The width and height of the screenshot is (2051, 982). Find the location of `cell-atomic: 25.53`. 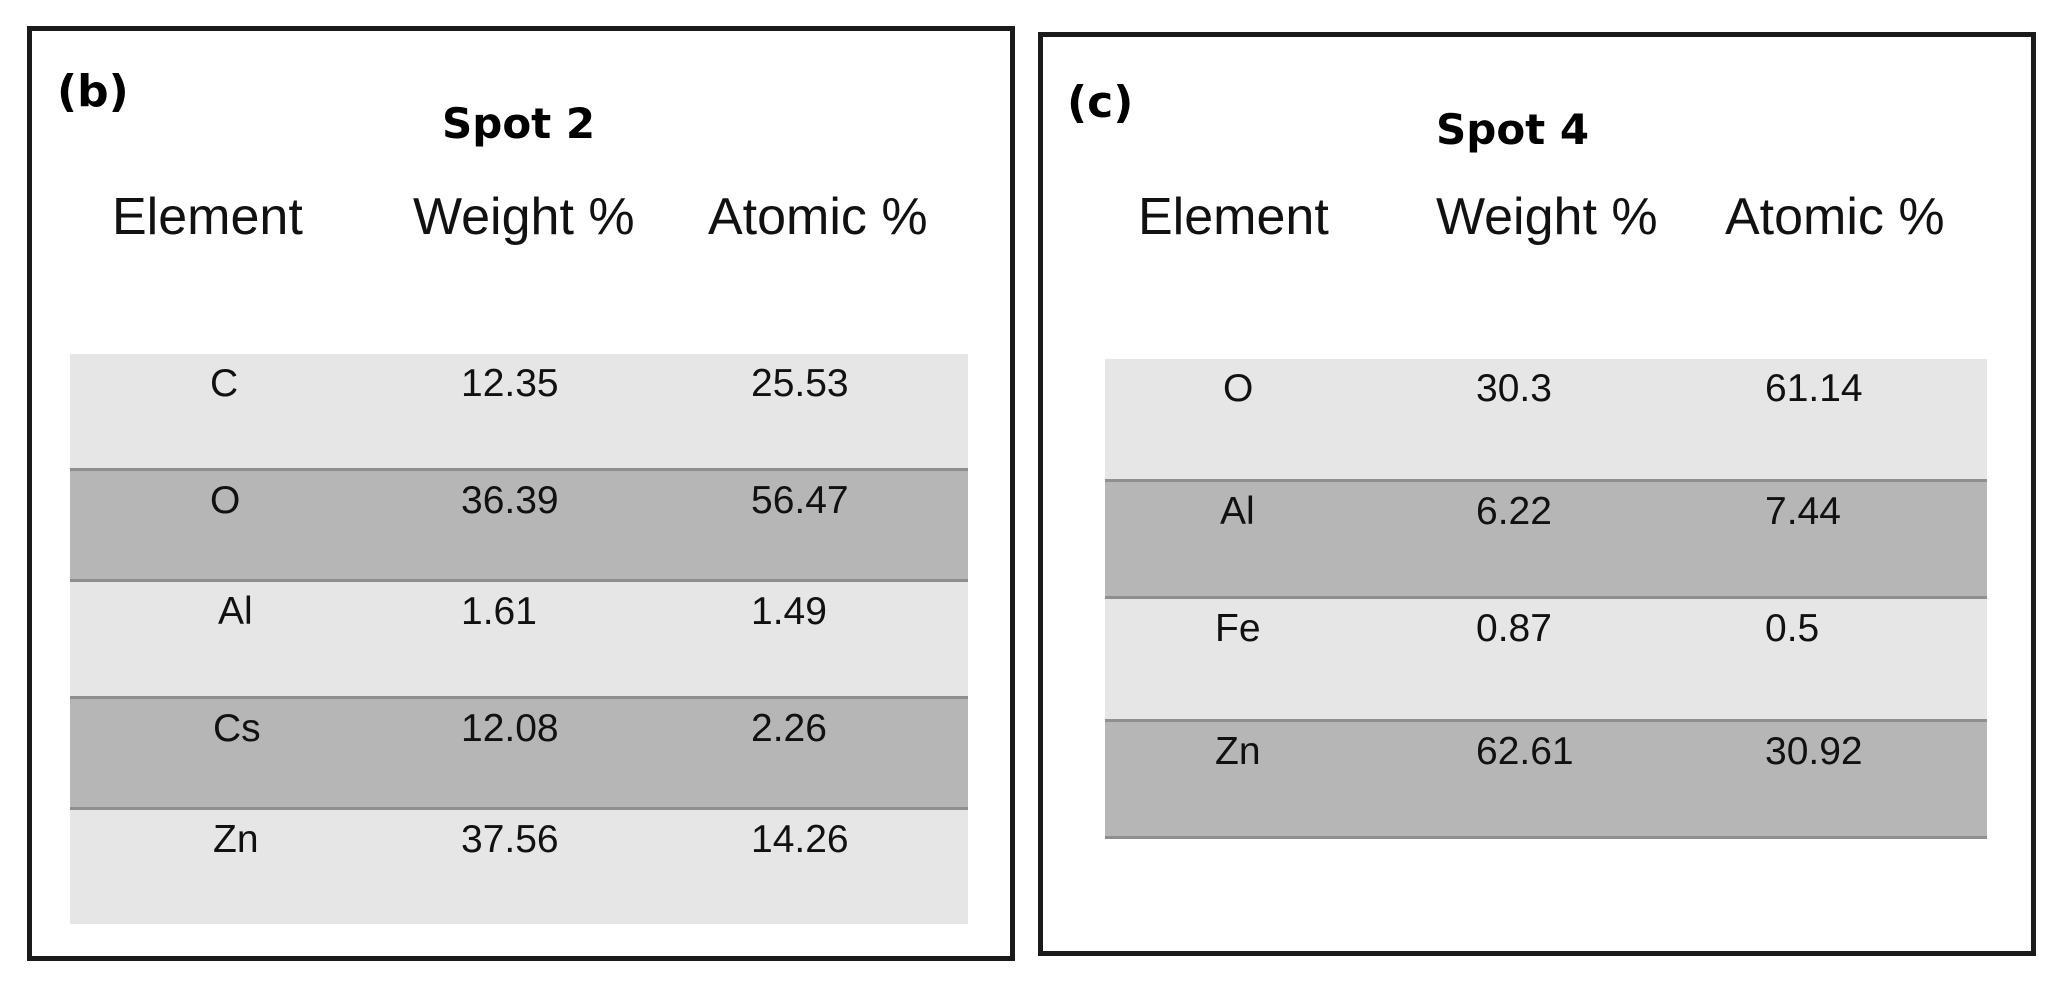

cell-atomic: 25.53 is located at coordinates (800, 383).